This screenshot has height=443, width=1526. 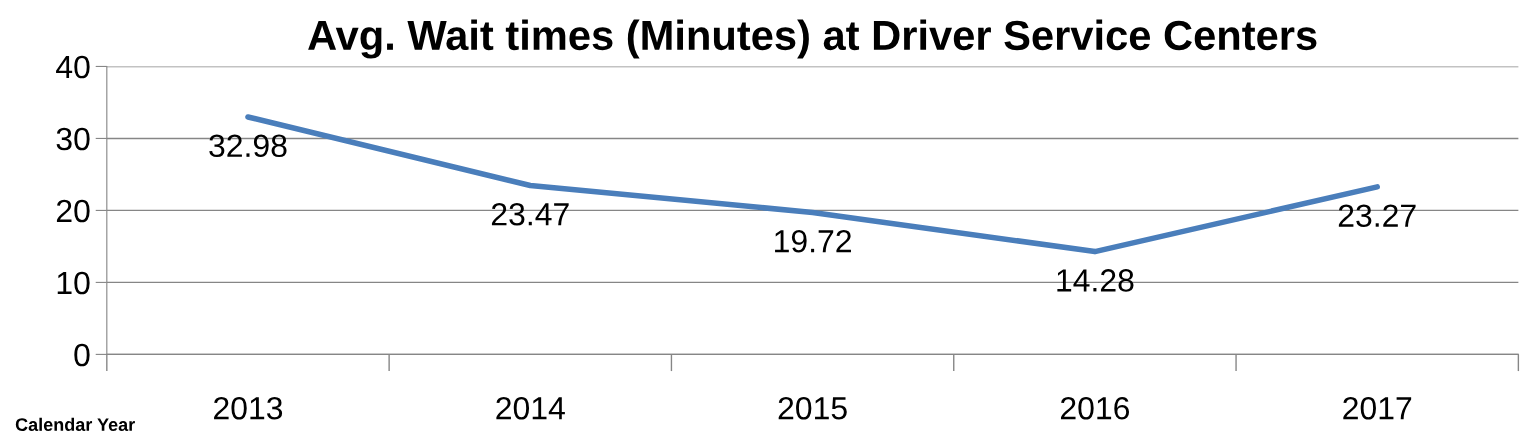 I want to click on x-tick-label: 2014, so click(x=530, y=408).